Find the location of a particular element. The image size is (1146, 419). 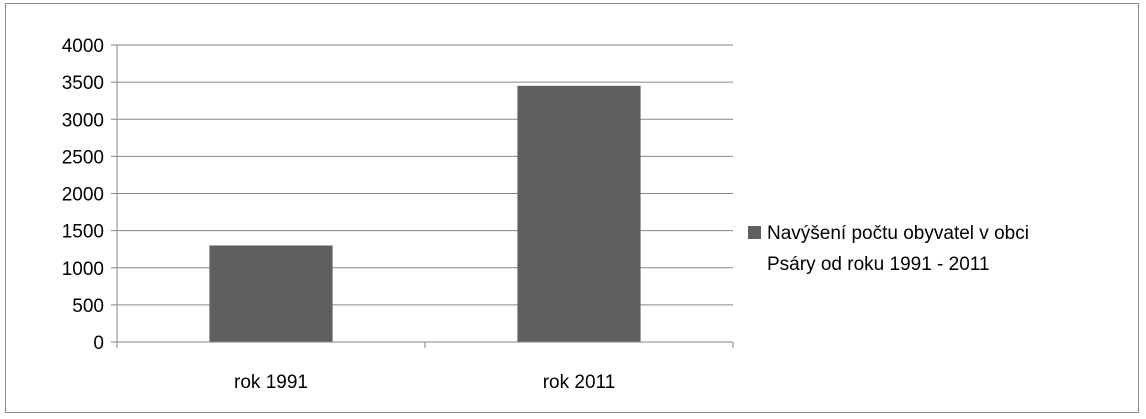

legend-label-line-1: Navýšení počtu obyvatel v obci is located at coordinates (898, 233).